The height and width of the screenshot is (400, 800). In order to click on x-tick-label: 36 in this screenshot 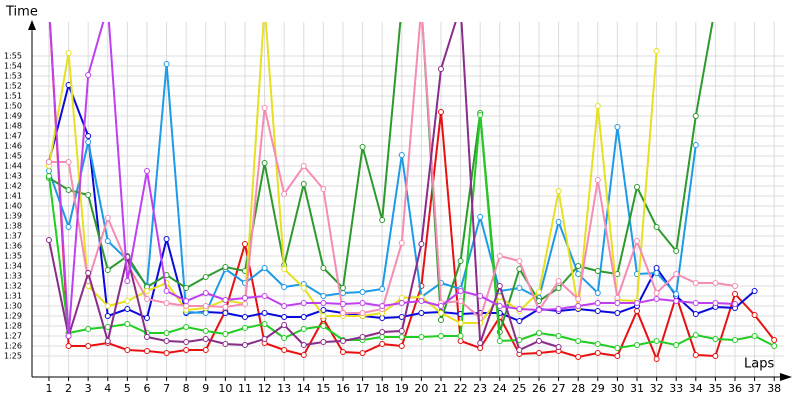, I will do `click(735, 388)`.